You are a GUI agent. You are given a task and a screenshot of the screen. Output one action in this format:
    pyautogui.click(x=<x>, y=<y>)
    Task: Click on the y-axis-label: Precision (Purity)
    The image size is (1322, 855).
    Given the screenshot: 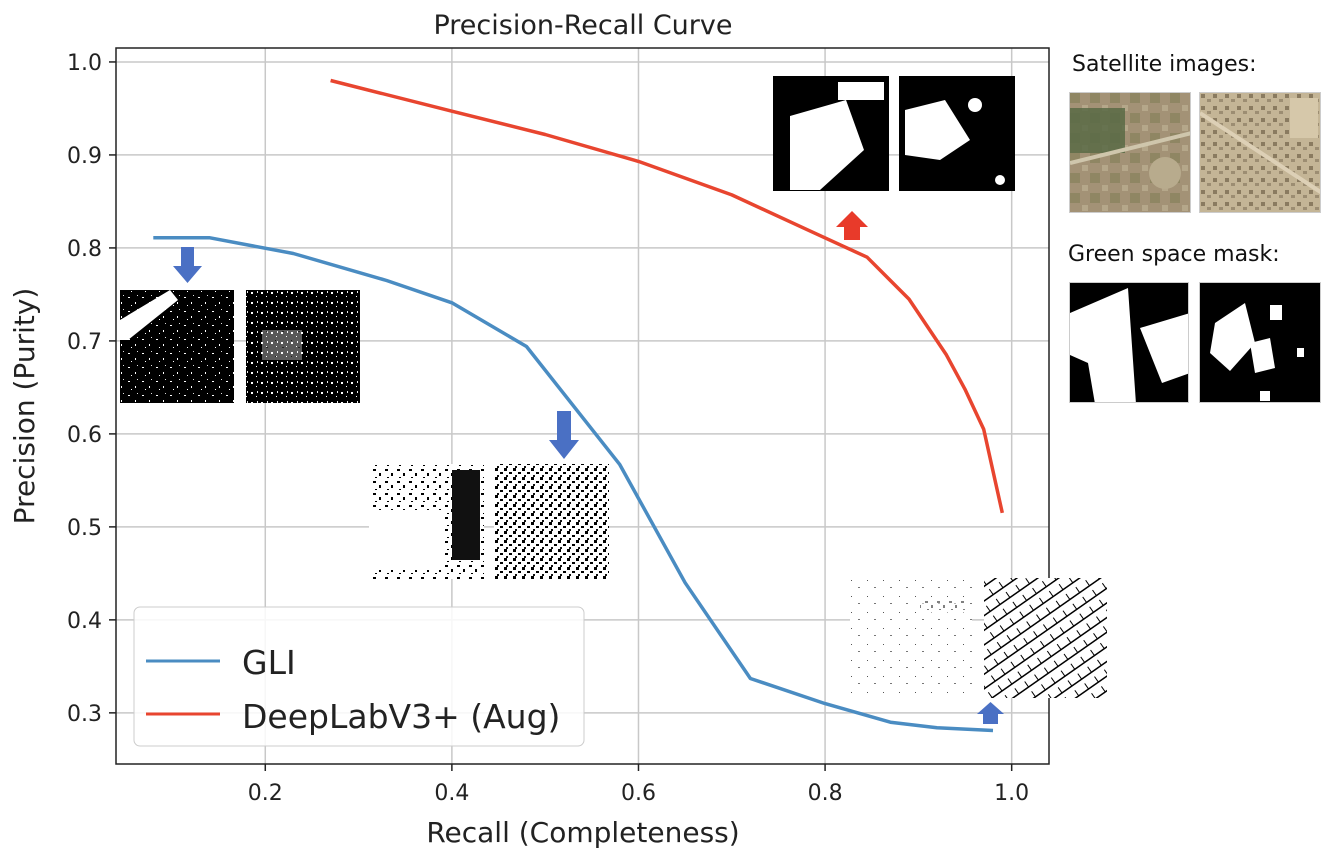 What is the action you would take?
    pyautogui.click(x=24, y=406)
    